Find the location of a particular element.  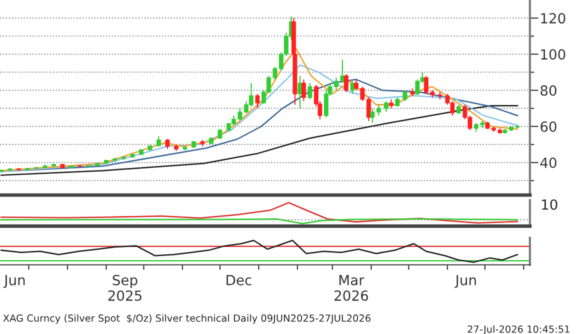

y-tick-label: 80 is located at coordinates (548, 90).